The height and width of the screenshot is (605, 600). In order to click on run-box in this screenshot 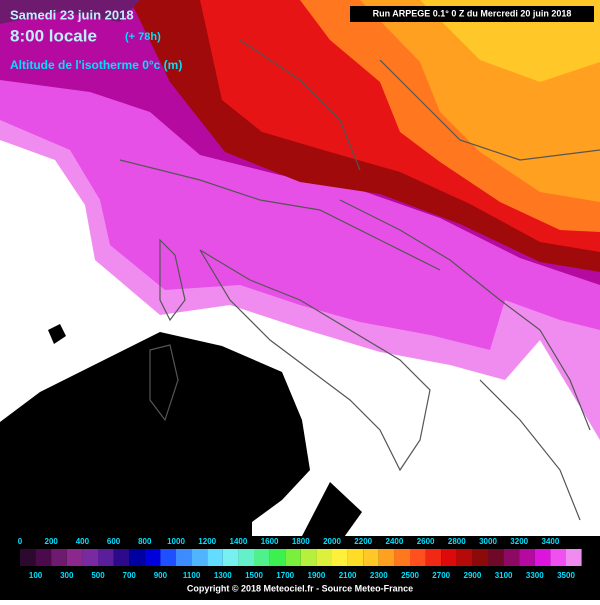, I will do `click(472, 14)`.